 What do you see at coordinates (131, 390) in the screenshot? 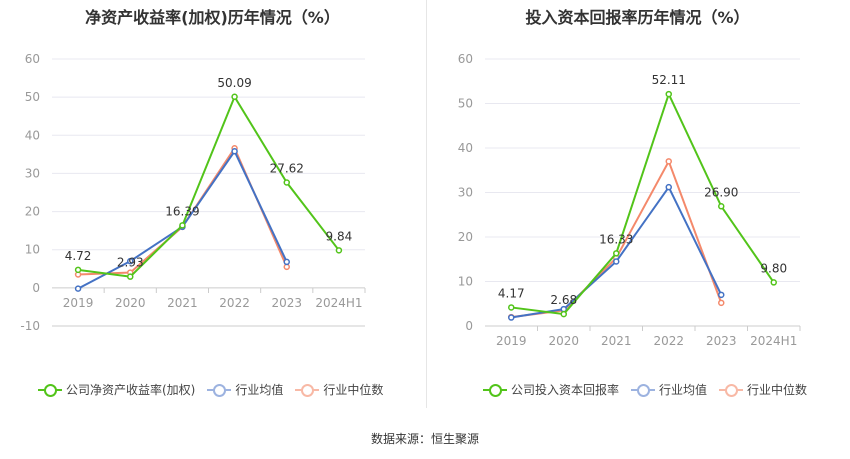
I see `legend-label: 公司净资产收益率(加权)` at bounding box center [131, 390].